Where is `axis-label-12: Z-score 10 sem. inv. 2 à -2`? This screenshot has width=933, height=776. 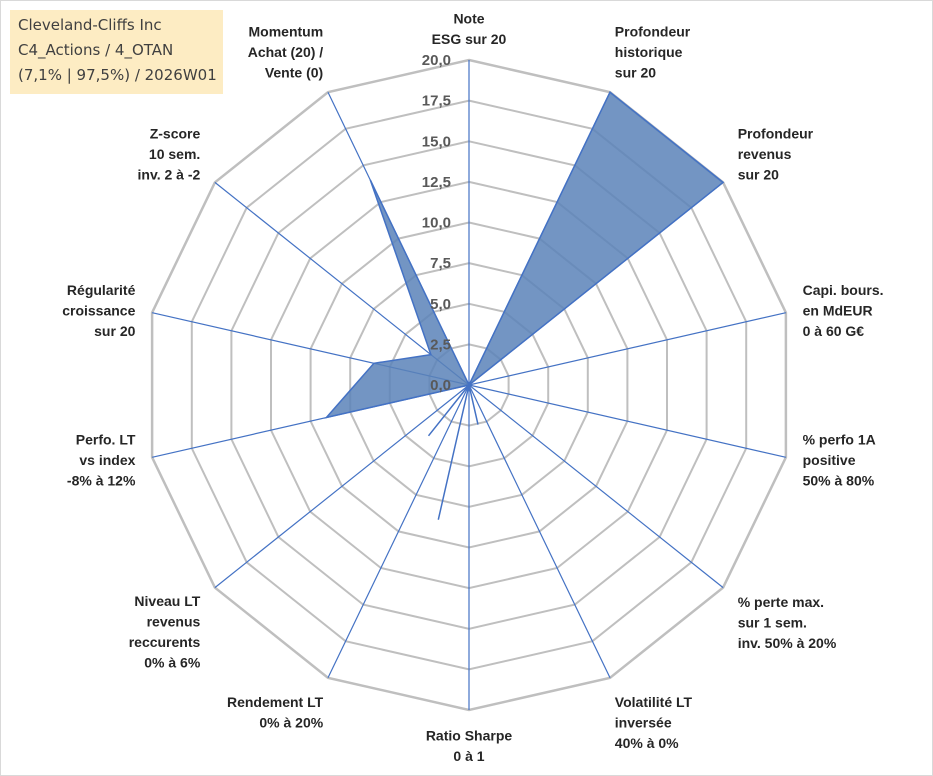
axis-label-12: Z-score 10 sem. inv. 2 à -2 is located at coordinates (169, 154).